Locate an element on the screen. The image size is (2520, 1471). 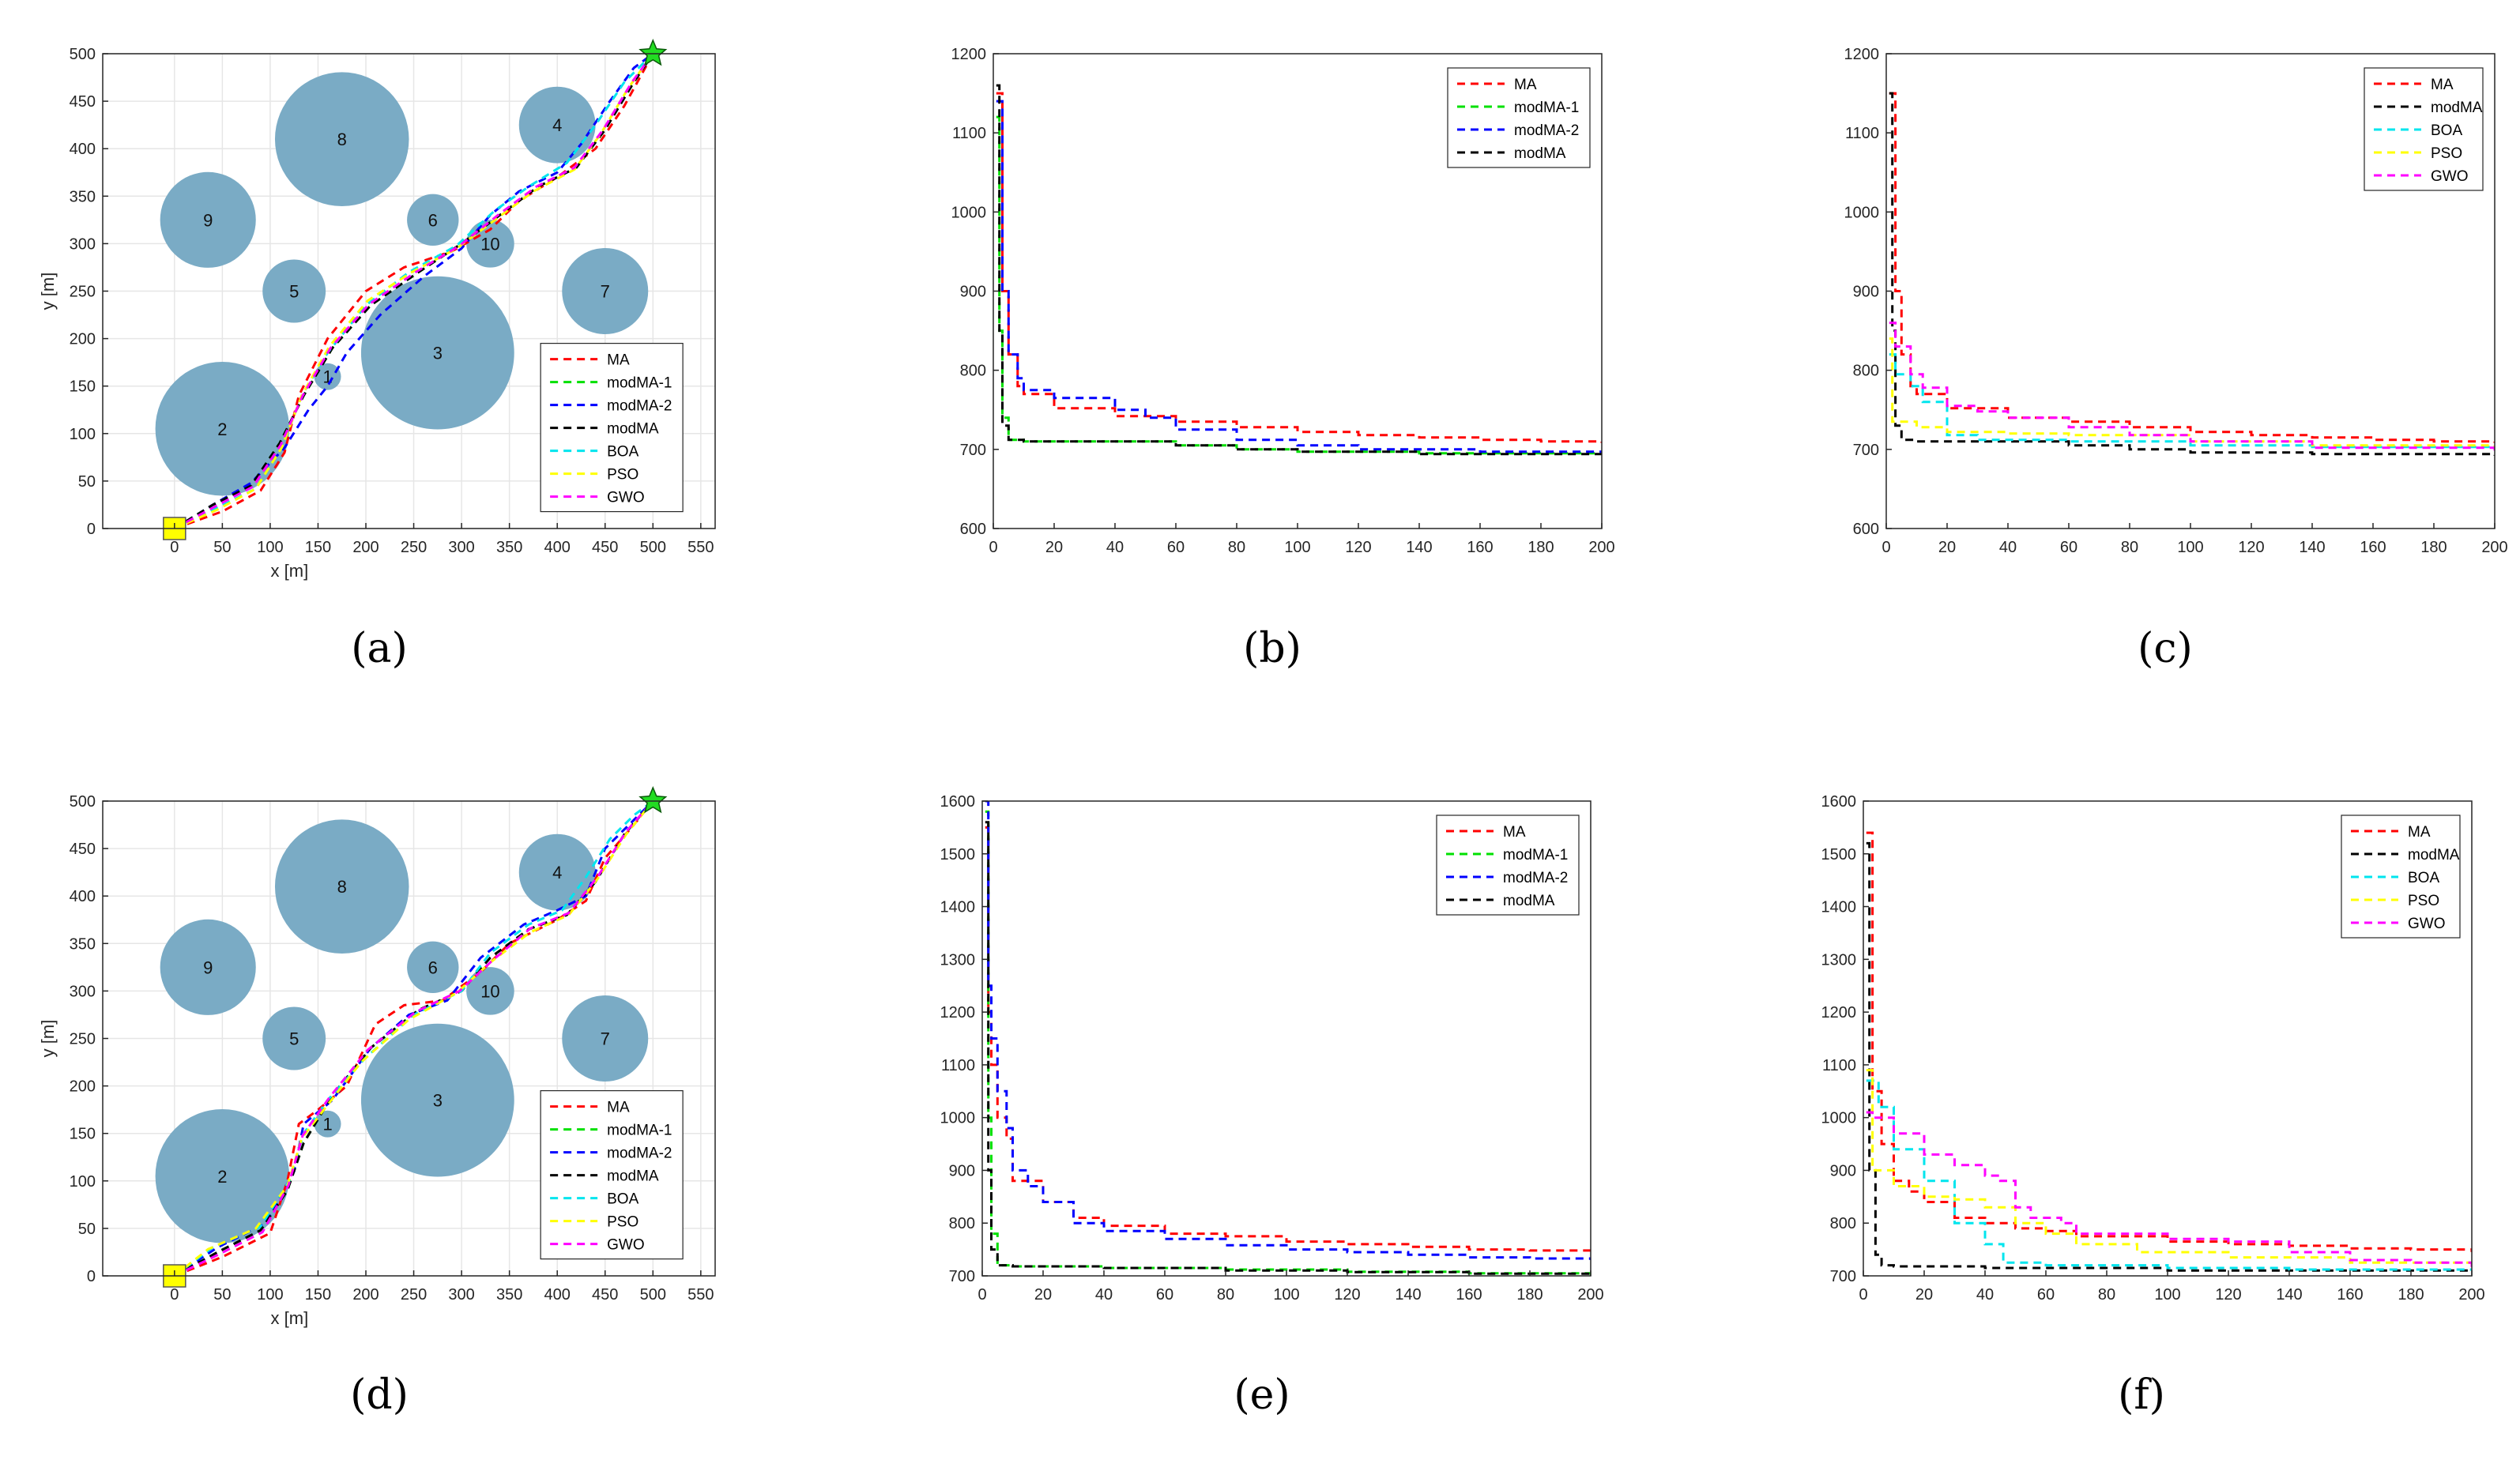
path-BOA is located at coordinates (414, 291).